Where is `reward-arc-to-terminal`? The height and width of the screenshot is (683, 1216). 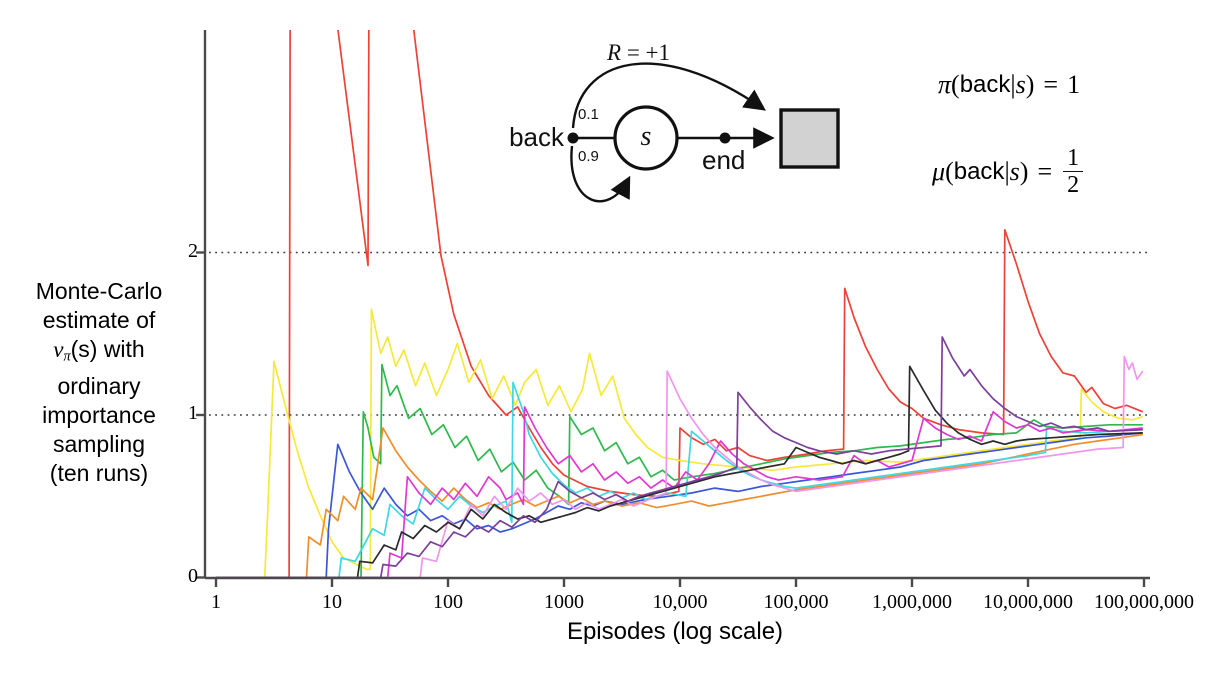 reward-arc-to-terminal is located at coordinates (668, 95).